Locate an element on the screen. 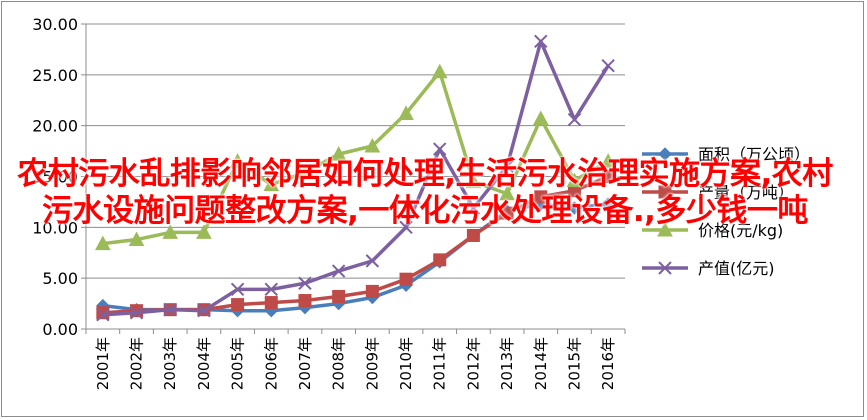 This screenshot has height=420, width=867. x-tick-label: 2016年 is located at coordinates (608, 363).